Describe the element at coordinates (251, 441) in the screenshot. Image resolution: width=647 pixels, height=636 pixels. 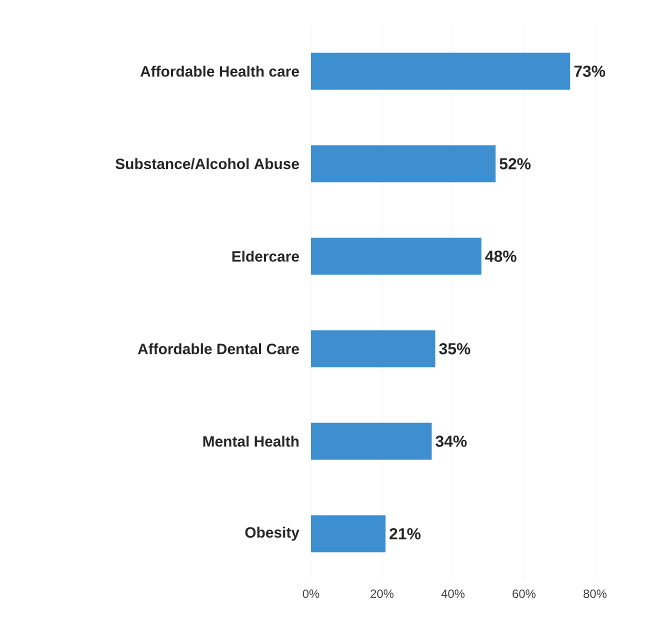
I see `y-tick-label: Mental Health` at that location.